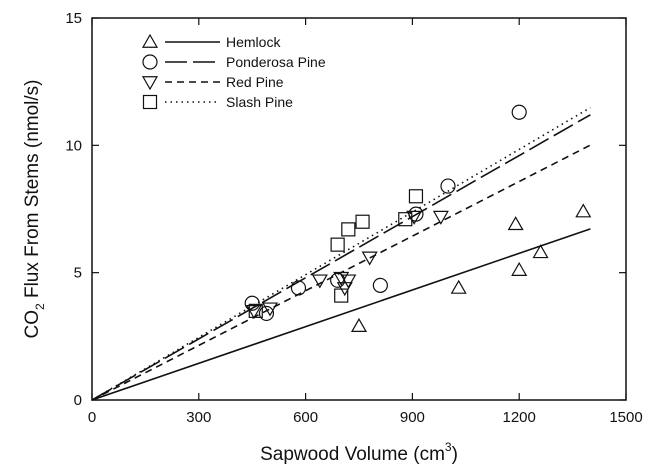 This screenshot has height=475, width=654. Describe the element at coordinates (259, 102) in the screenshot. I see `legend-label-slash-pine: Slash Pine` at that location.